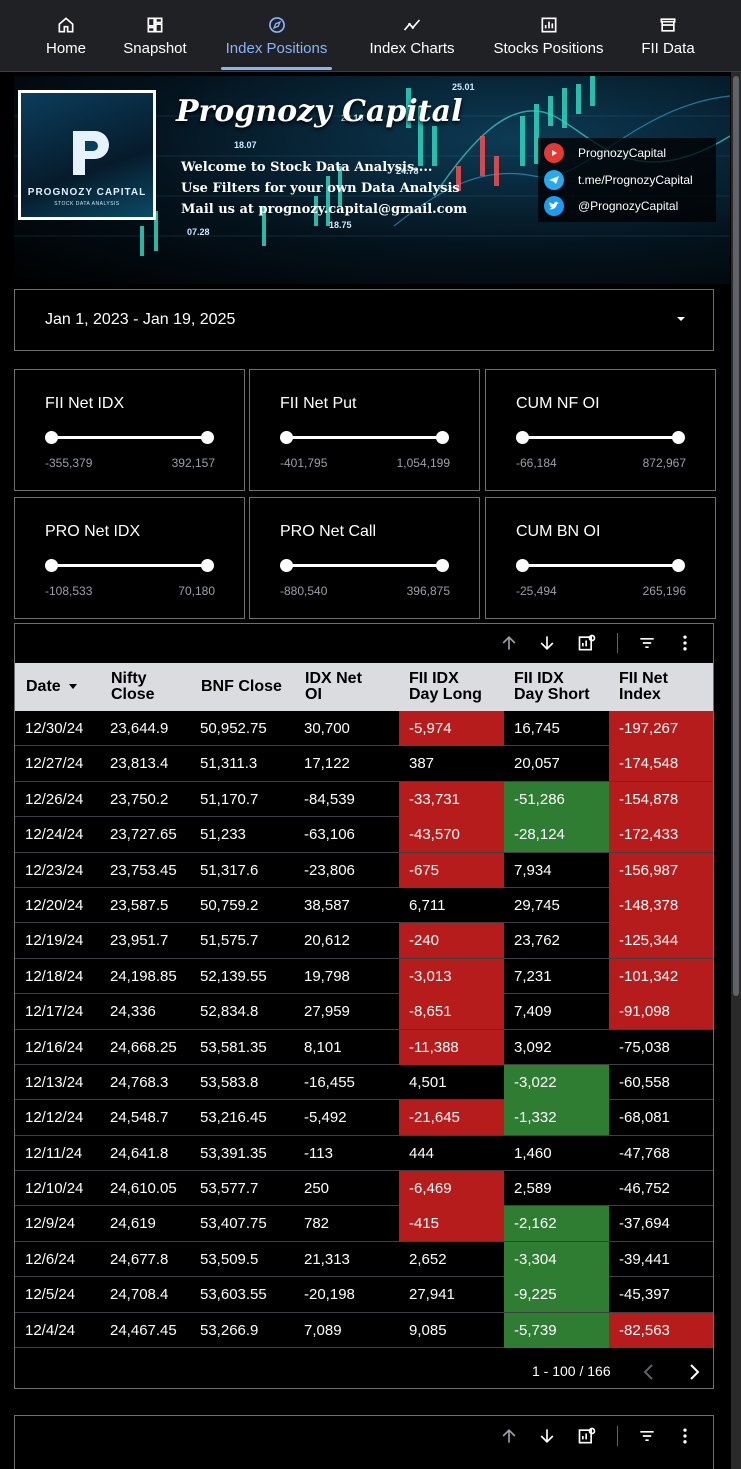  What do you see at coordinates (736, 536) in the screenshot?
I see `scrollbar-thumb` at bounding box center [736, 536].